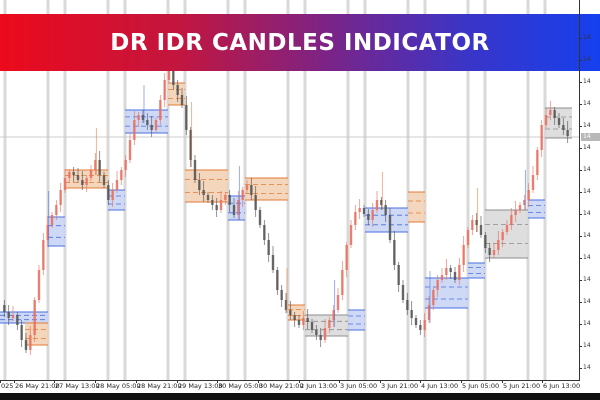 The width and height of the screenshot is (600, 400). Describe the element at coordinates (522, 386) in the screenshot. I see `time-label: 5 Jun 21:00` at that location.